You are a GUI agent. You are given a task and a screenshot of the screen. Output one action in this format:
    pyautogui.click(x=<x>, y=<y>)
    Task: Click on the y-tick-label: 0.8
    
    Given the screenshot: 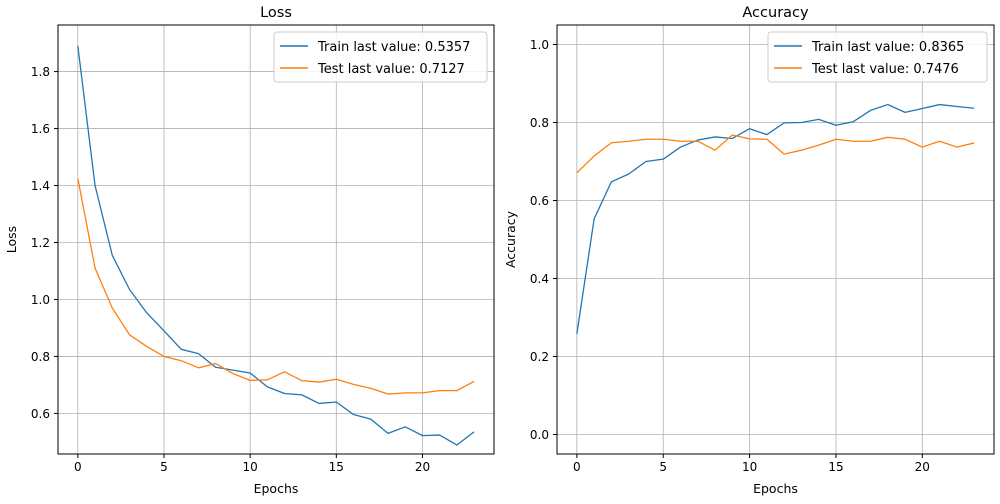 What is the action you would take?
    pyautogui.click(x=40, y=357)
    